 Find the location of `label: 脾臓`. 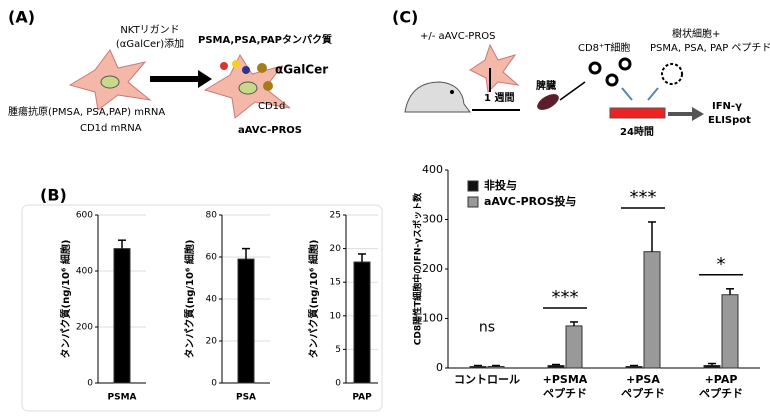

label: 脾臓 is located at coordinates (546, 85).